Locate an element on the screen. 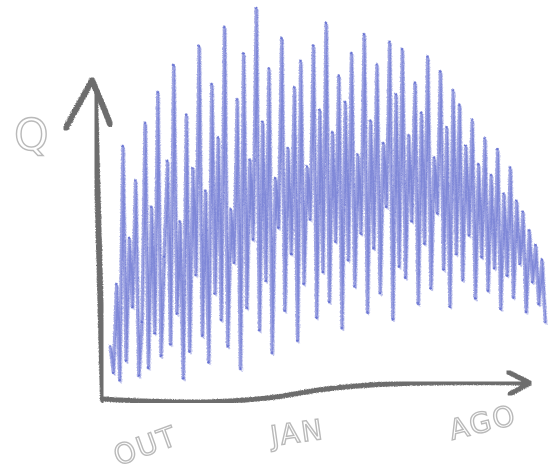 This screenshot has height=471, width=549. y-axis-arrow-icon is located at coordinates (88, 104).